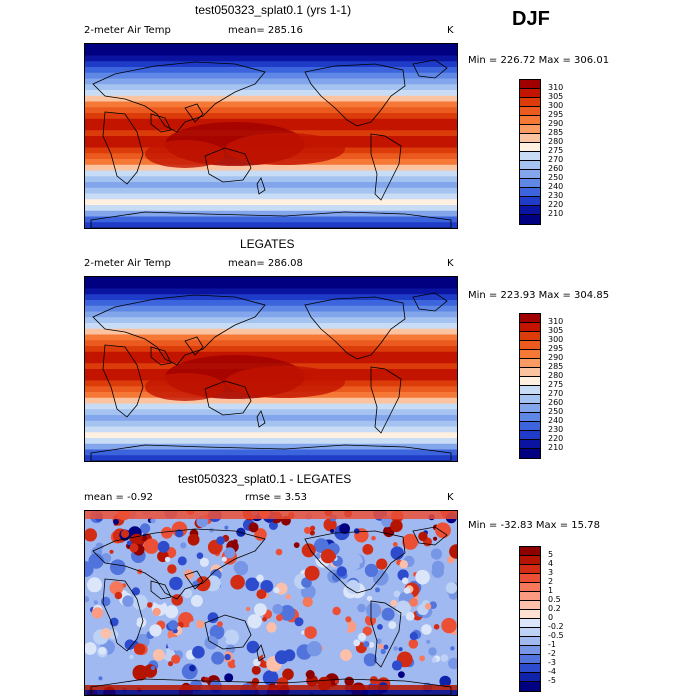 The image size is (700, 700). I want to click on panel-2-colorbar, so click(530, 386).